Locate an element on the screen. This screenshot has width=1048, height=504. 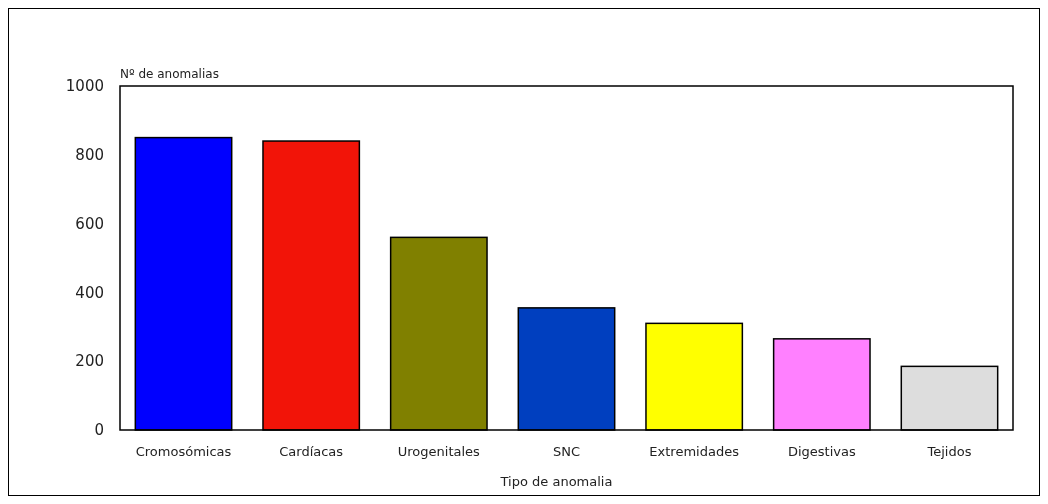
x-tick-label: Digestivas is located at coordinates (821, 451).